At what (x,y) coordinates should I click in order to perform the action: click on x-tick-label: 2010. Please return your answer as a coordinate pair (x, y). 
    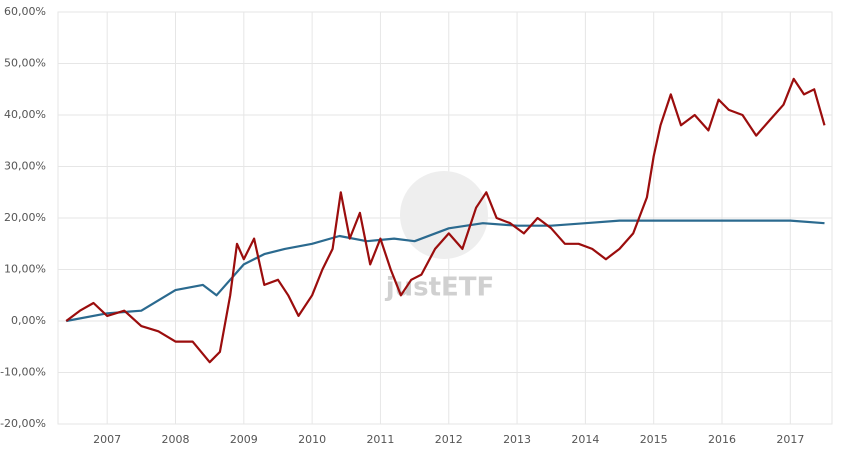
    Looking at the image, I should click on (312, 439).